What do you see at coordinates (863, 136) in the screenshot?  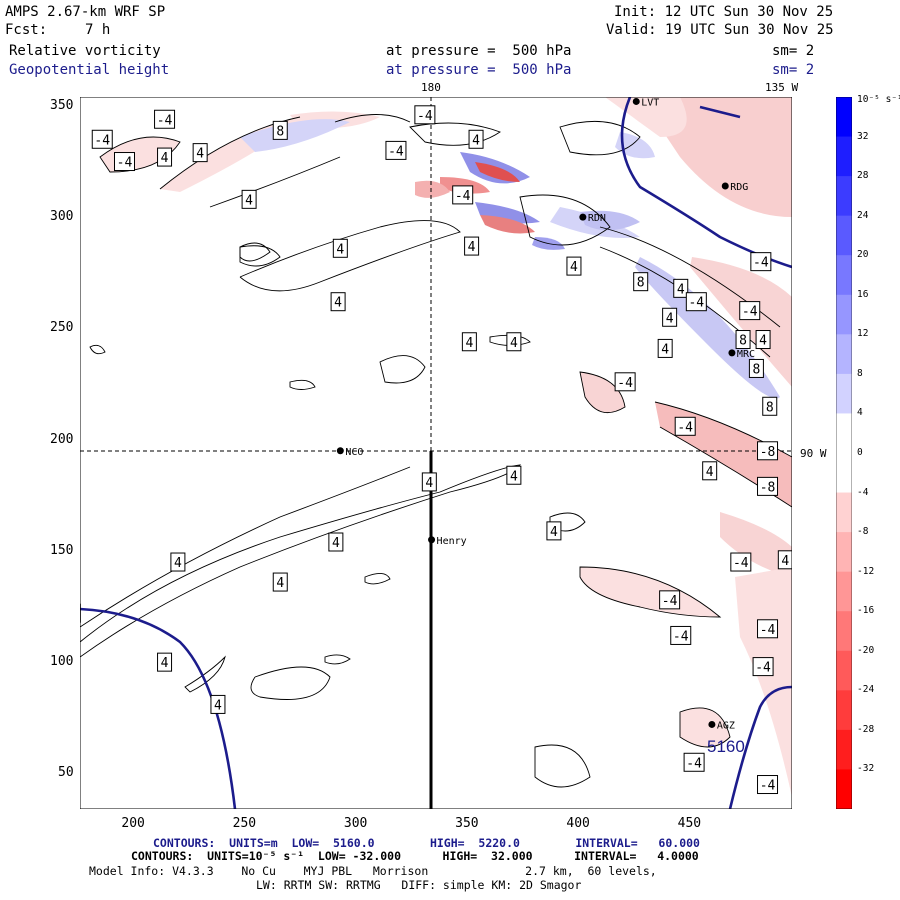 I see `colorbar-tick-label: 32` at bounding box center [863, 136].